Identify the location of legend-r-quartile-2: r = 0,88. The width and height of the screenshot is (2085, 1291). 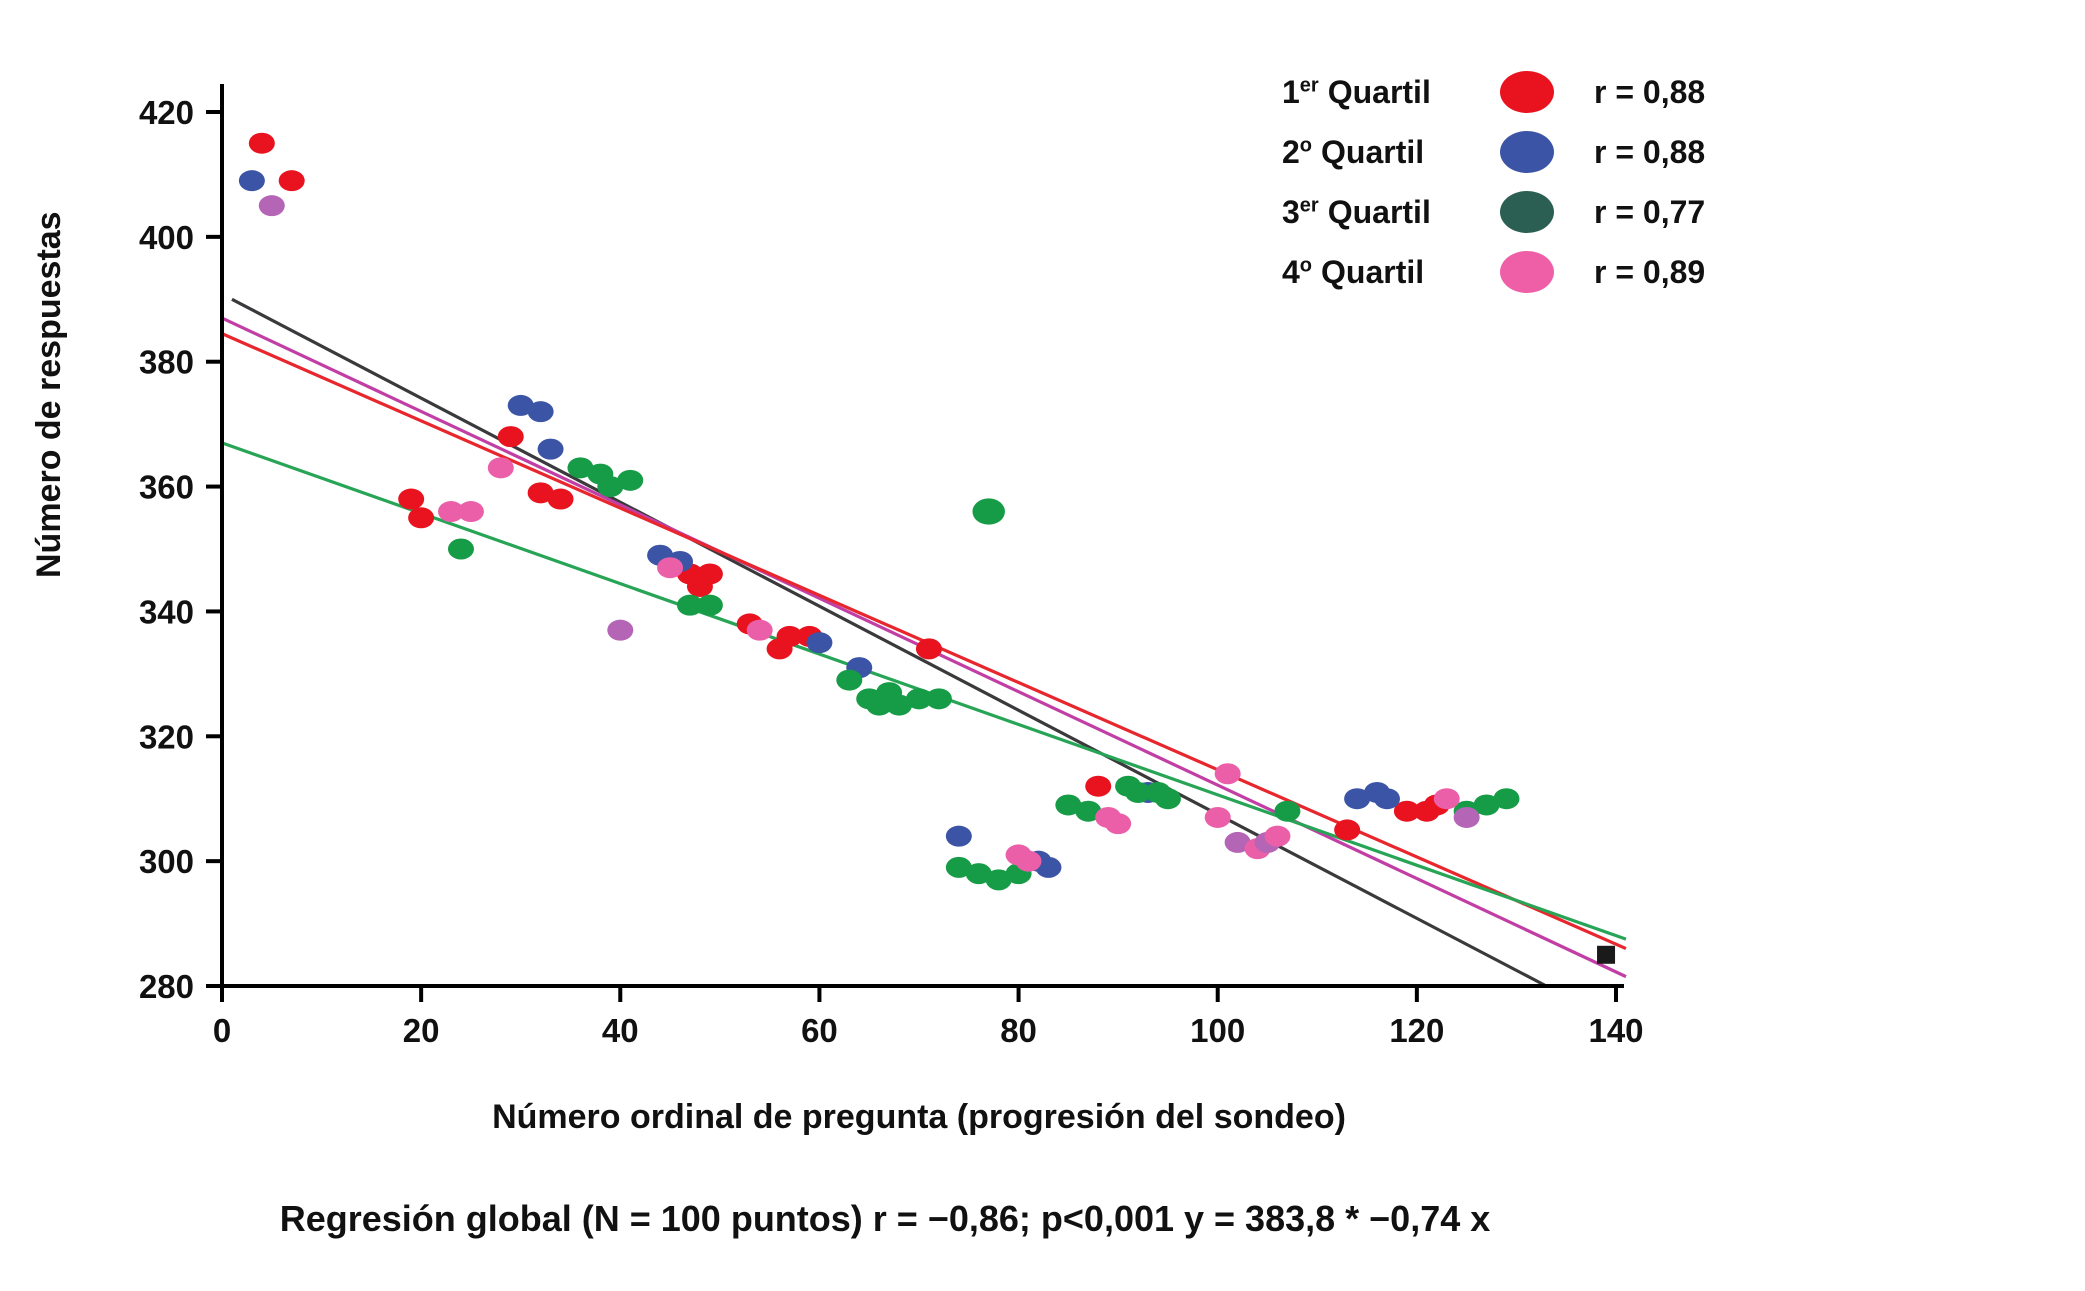
(1650, 151).